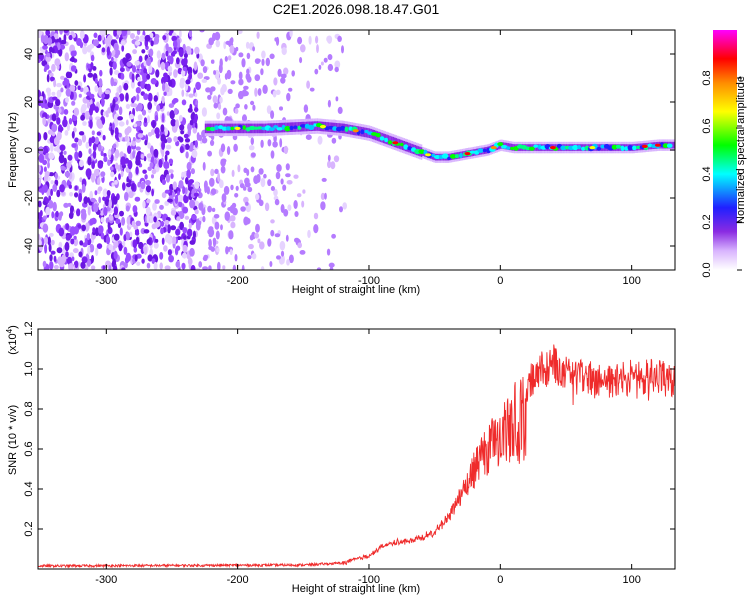 The width and height of the screenshot is (750, 600). I want to click on y-tick-label: 0.8, so click(29, 408).